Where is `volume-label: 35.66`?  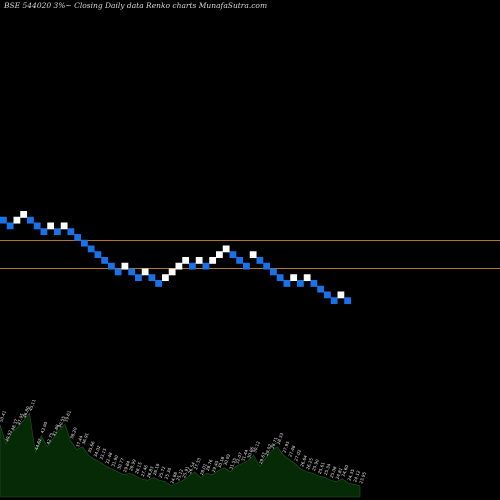 volume-label: 35.66 is located at coordinates (91, 446).